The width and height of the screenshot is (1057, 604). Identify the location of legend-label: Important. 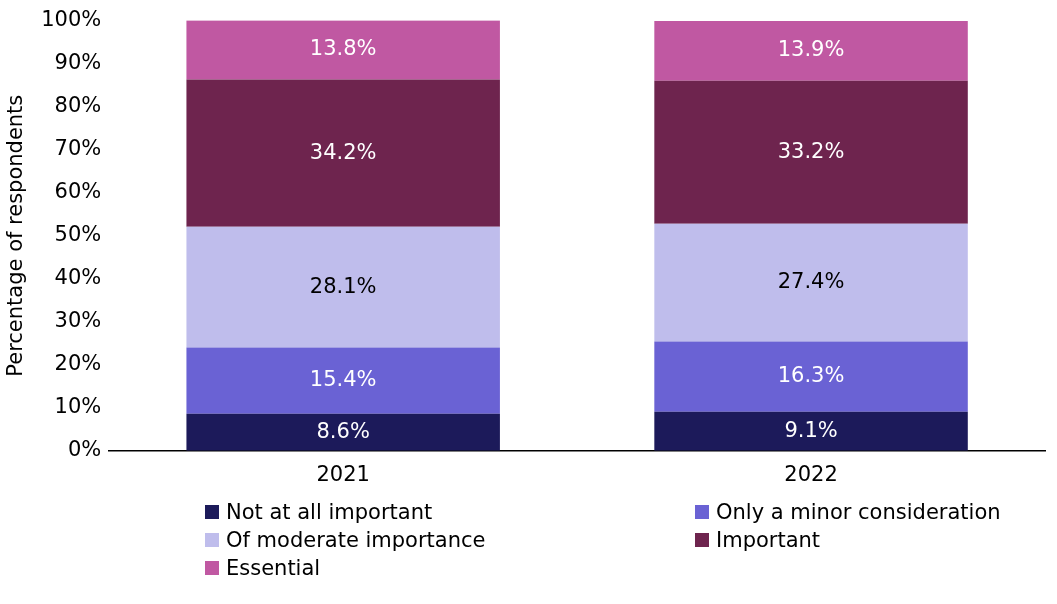
(768, 540).